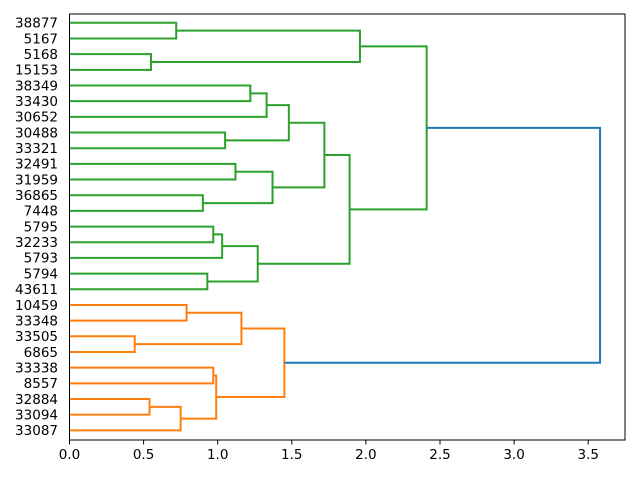 This screenshot has width=640, height=480. Describe the element at coordinates (36, 321) in the screenshot. I see `leaf-label: 33348` at that location.